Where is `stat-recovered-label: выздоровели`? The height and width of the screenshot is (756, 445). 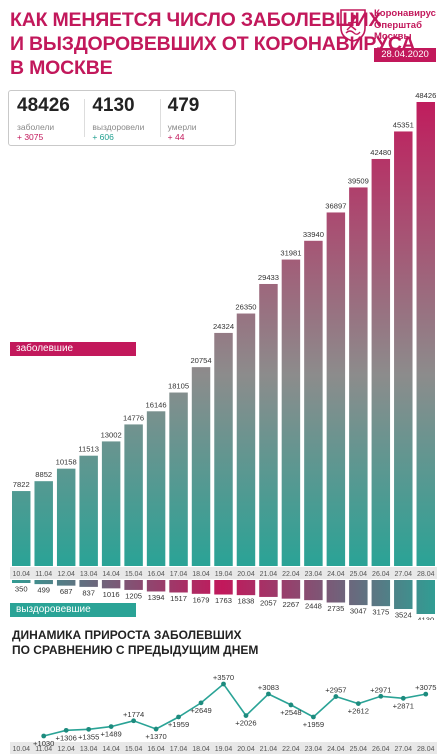 stat-recovered-label: выздоровели is located at coordinates (118, 127).